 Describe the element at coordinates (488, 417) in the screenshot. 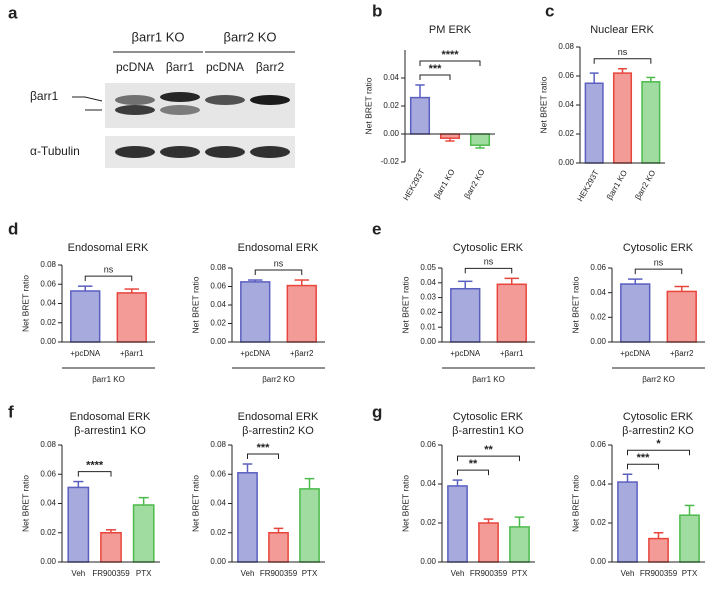

I see `chart-title: Cytosolic ERK` at that location.